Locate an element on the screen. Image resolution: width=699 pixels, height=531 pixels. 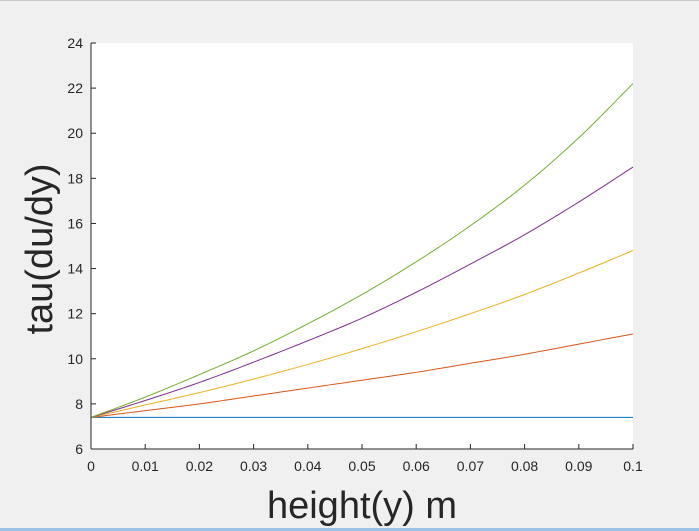
y-tick-label: 16 is located at coordinates (75, 223).